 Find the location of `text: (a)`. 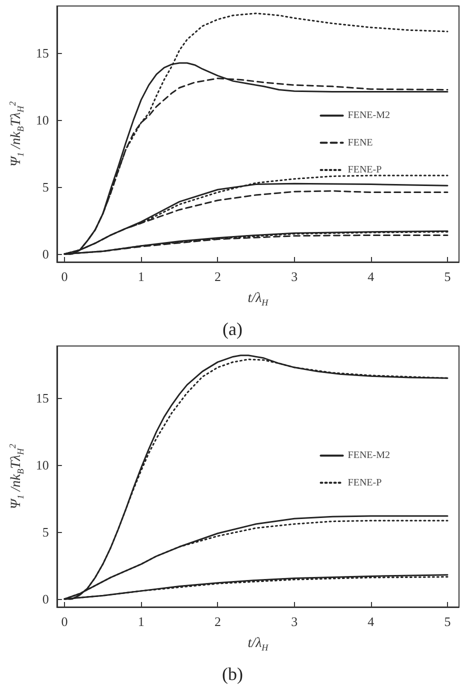

text: (a) is located at coordinates (232, 329).